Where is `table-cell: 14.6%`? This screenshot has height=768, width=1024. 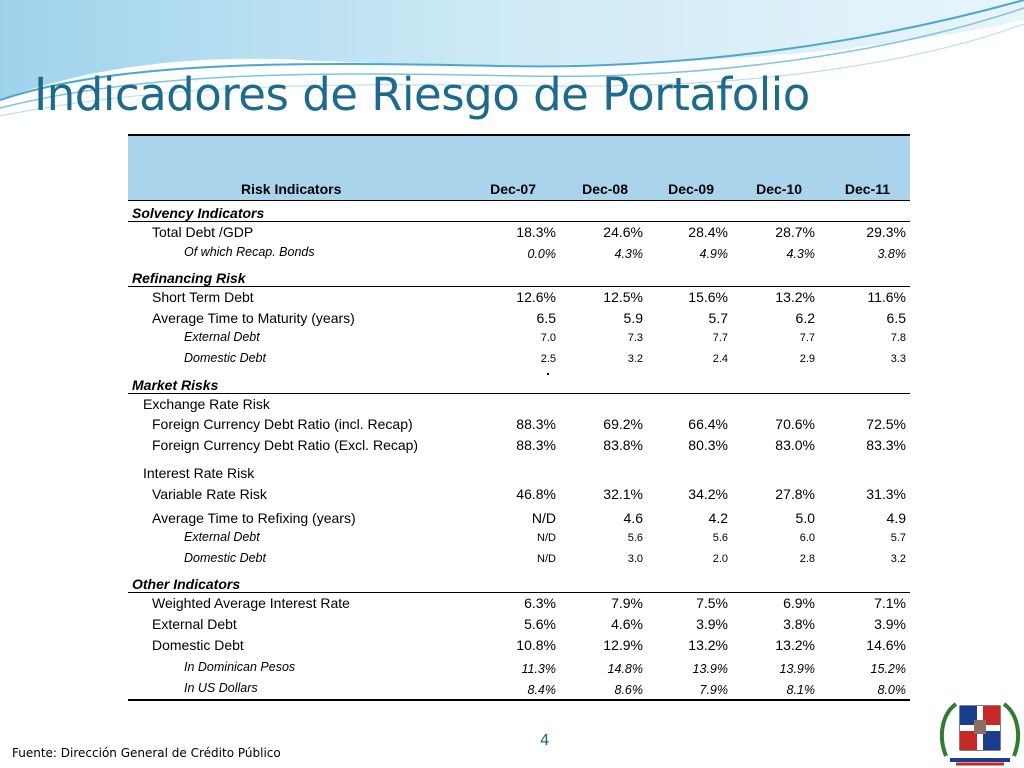
table-cell: 14.6% is located at coordinates (886, 644).